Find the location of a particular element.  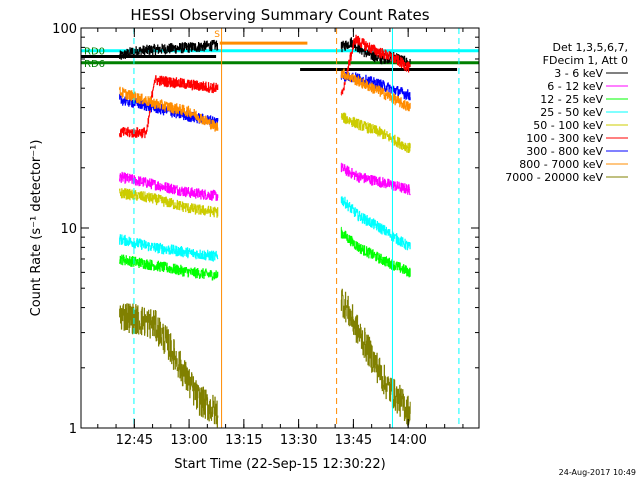

status-bar-label: RD0 is located at coordinates (94, 52).